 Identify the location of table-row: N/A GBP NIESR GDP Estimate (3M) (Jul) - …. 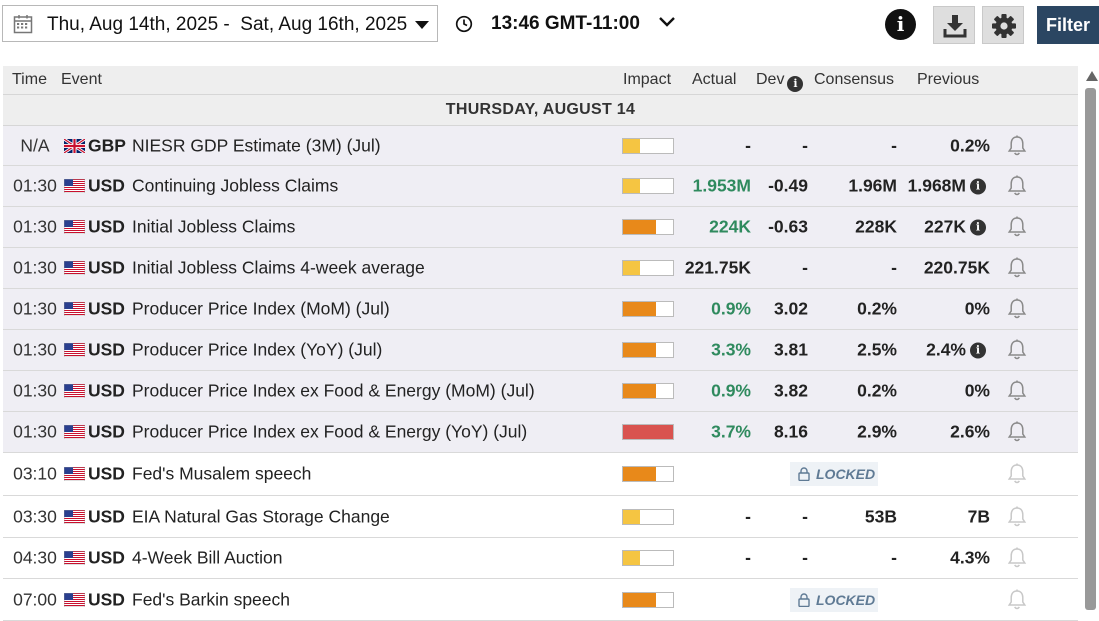
(540, 146).